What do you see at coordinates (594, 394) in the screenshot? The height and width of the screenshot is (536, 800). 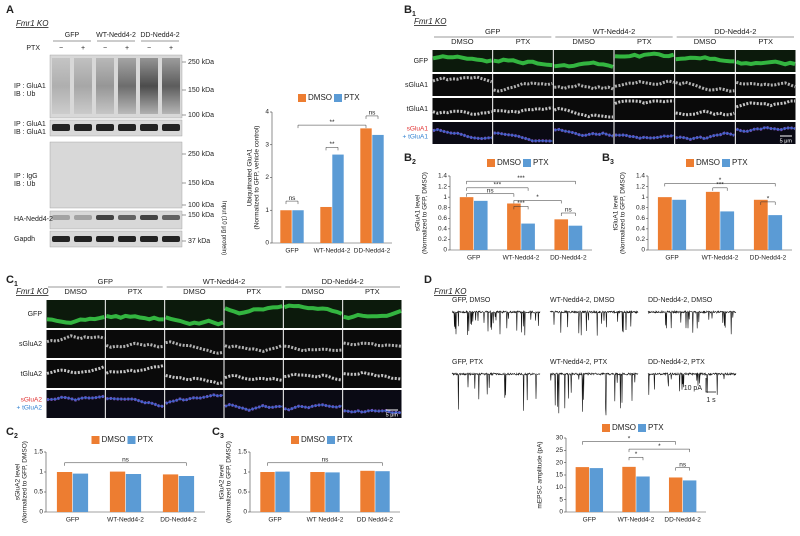 I see `mepsc-trace` at bounding box center [594, 394].